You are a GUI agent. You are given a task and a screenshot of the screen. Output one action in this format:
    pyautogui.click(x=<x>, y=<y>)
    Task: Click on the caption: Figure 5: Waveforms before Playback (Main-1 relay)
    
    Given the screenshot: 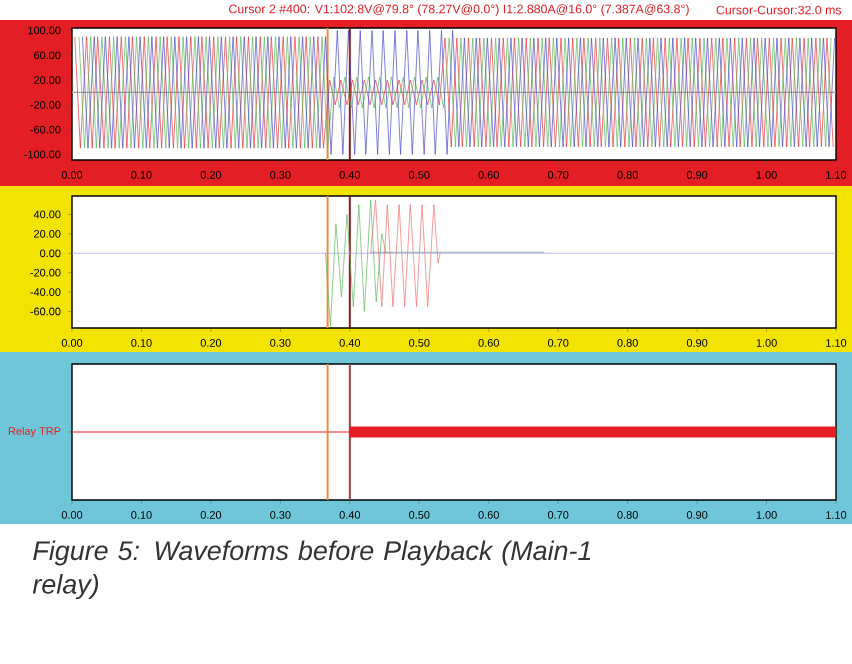 What is the action you would take?
    pyautogui.click(x=311, y=570)
    